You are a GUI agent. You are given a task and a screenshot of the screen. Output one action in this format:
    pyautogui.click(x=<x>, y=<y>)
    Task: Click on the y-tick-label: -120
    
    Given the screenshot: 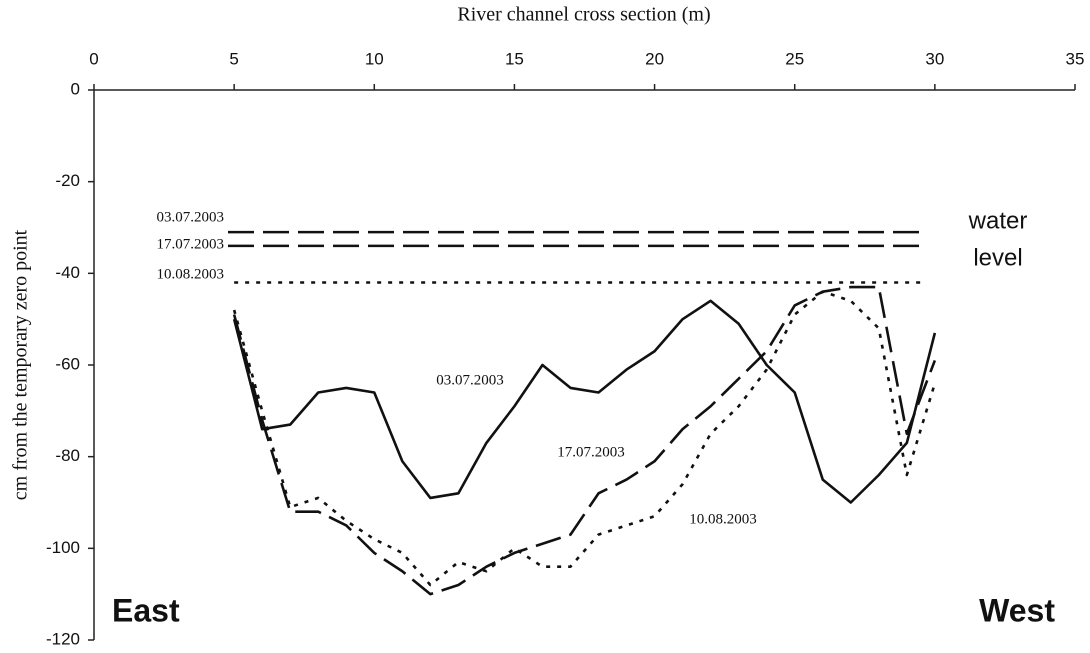 What is the action you would take?
    pyautogui.click(x=63, y=638)
    